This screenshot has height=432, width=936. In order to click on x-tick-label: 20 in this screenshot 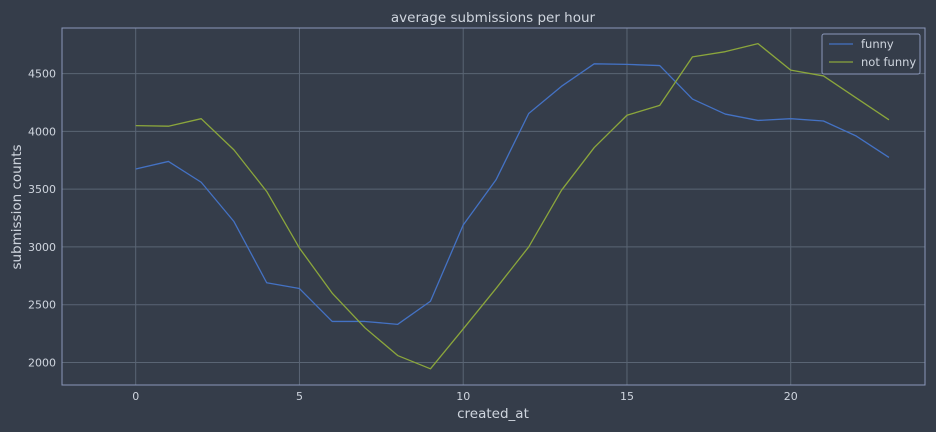, I will do `click(791, 396)`.